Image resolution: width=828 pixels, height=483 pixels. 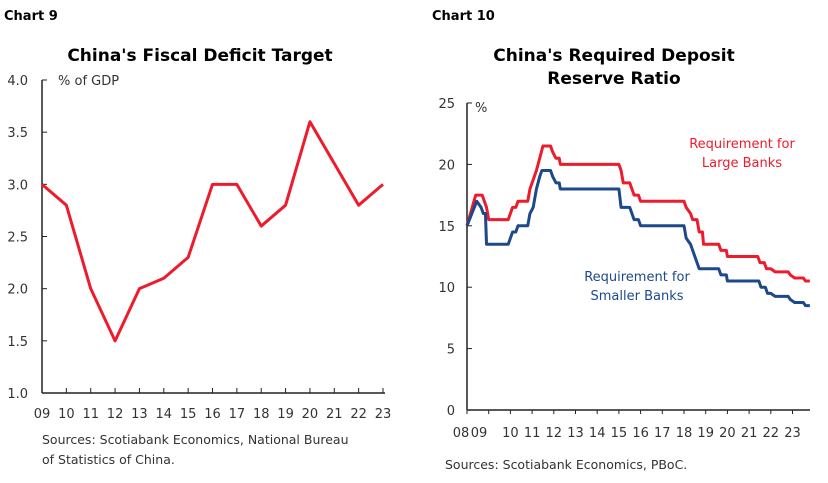 What do you see at coordinates (17, 133) in the screenshot?
I see `y-tick-label: 3.5` at bounding box center [17, 133].